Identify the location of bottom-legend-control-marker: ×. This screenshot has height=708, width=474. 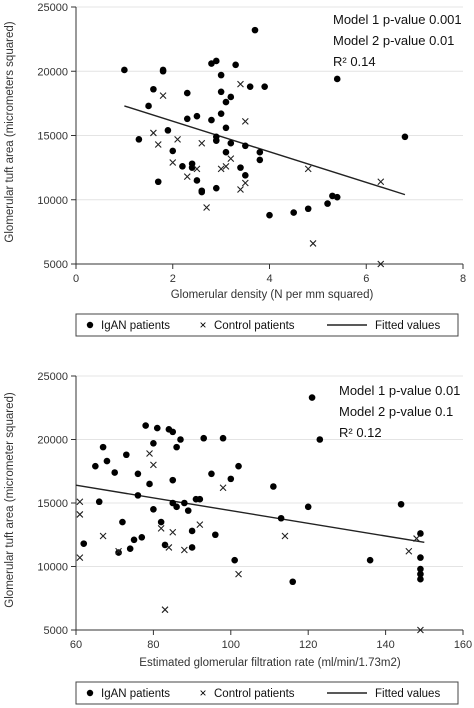
(202, 693).